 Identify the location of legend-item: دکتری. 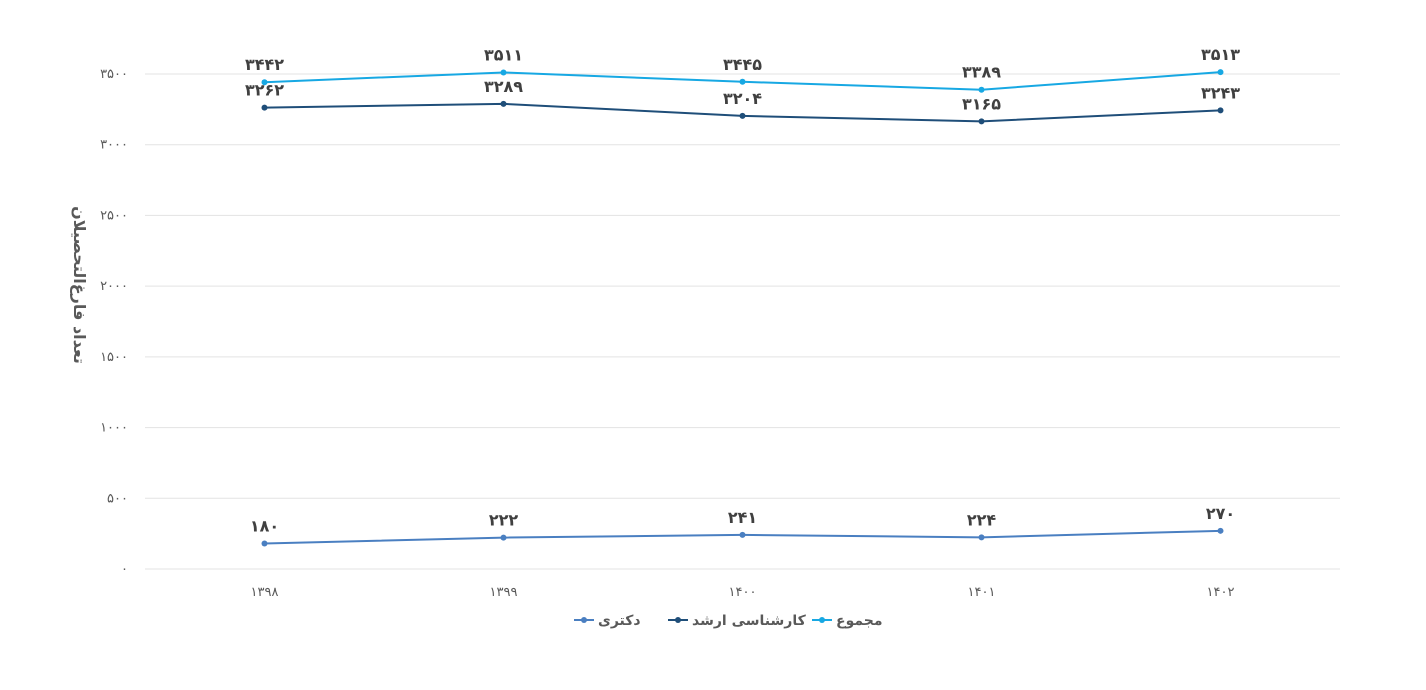
(607, 621).